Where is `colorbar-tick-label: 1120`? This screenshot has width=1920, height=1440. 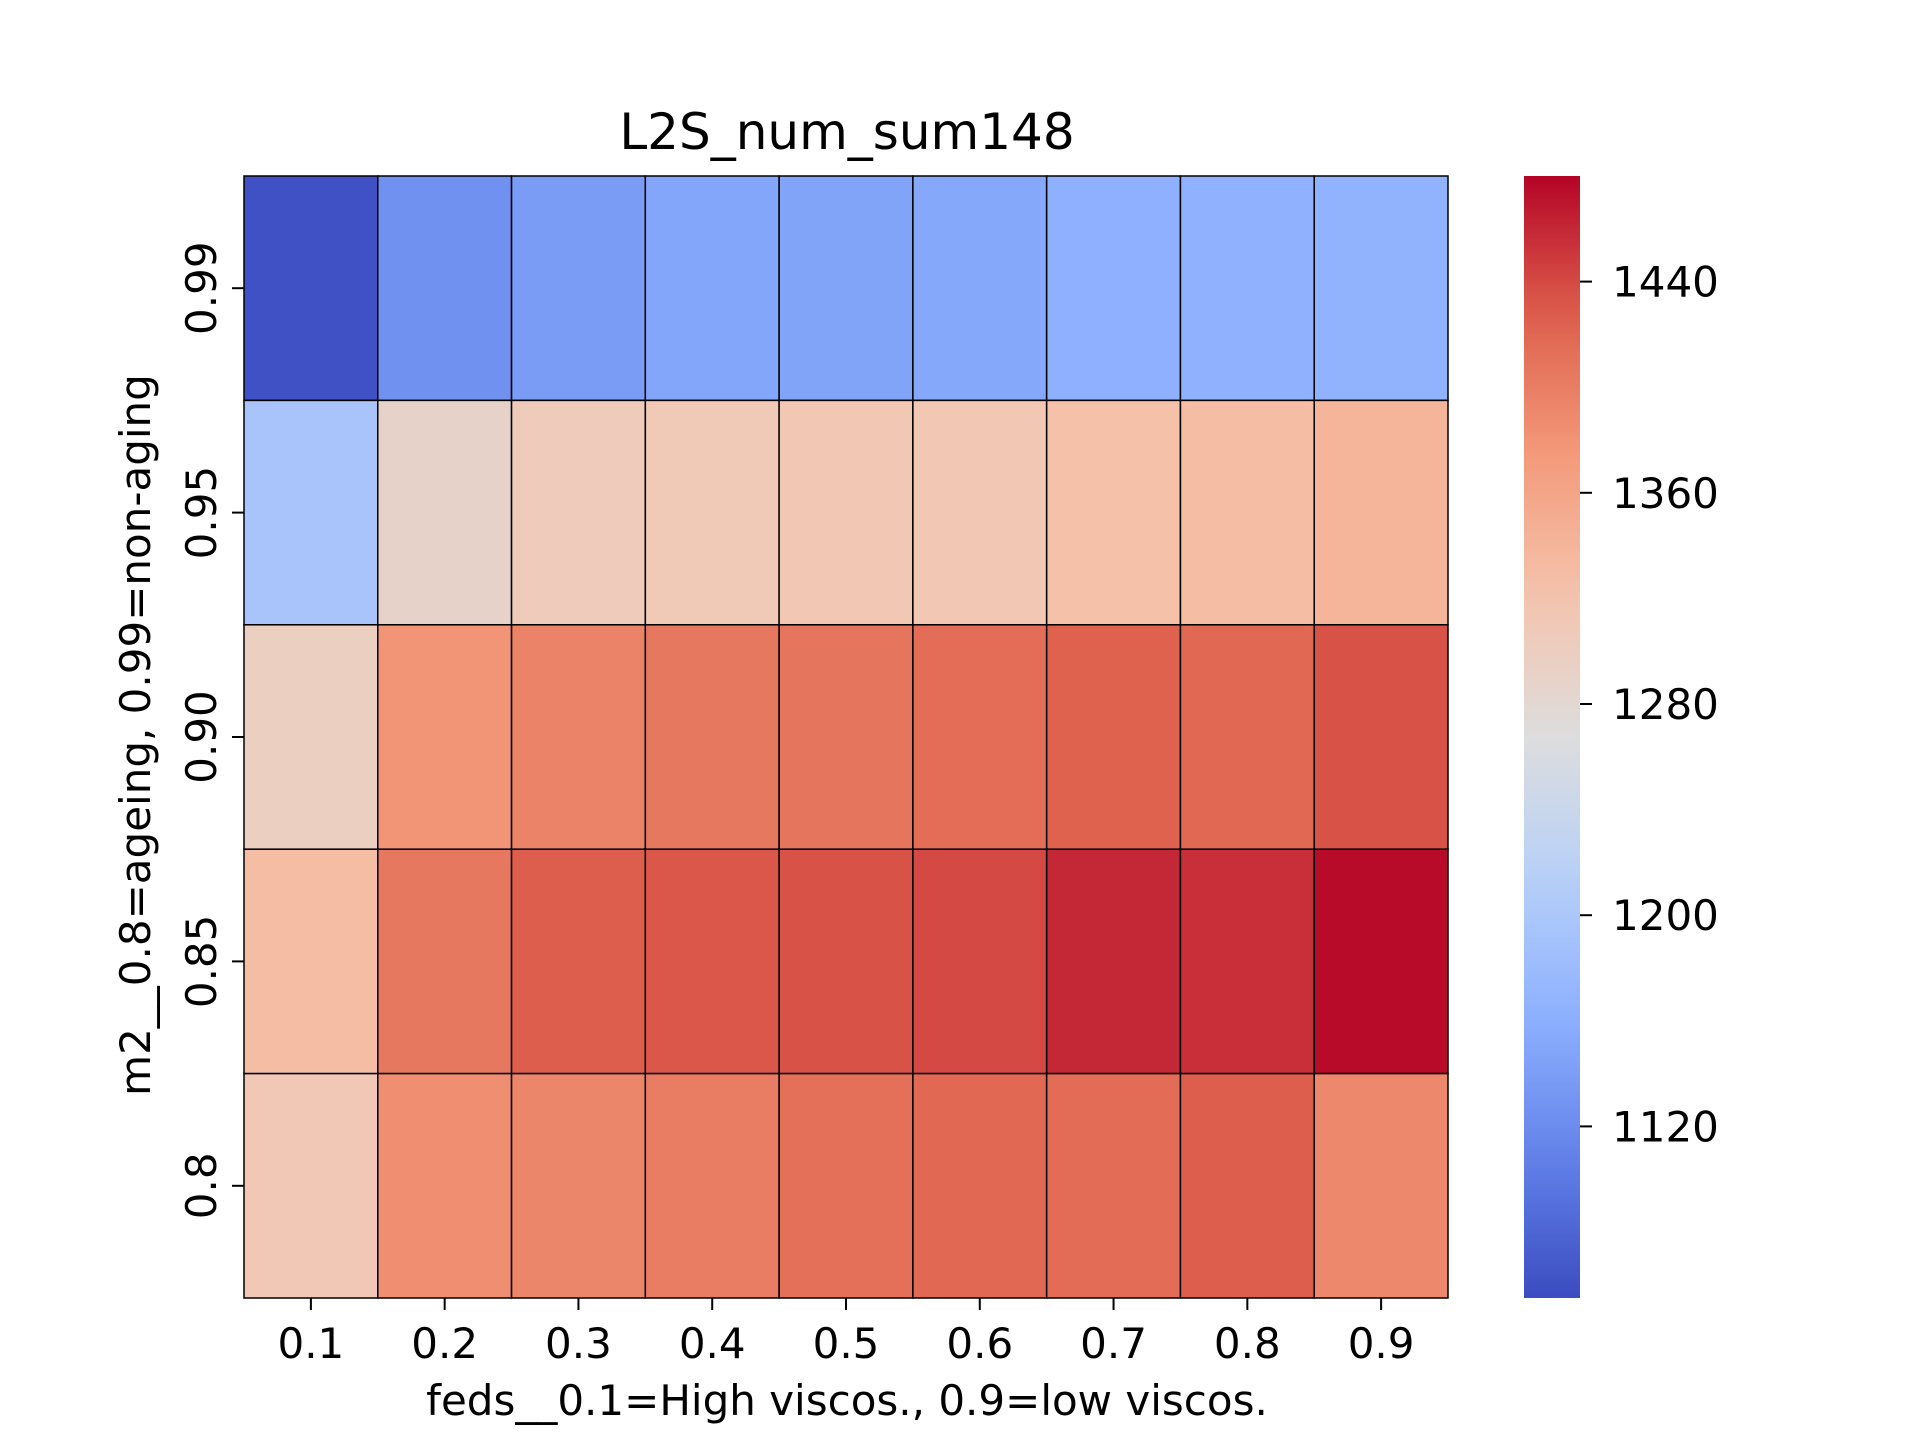
colorbar-tick-label: 1120 is located at coordinates (1665, 1126).